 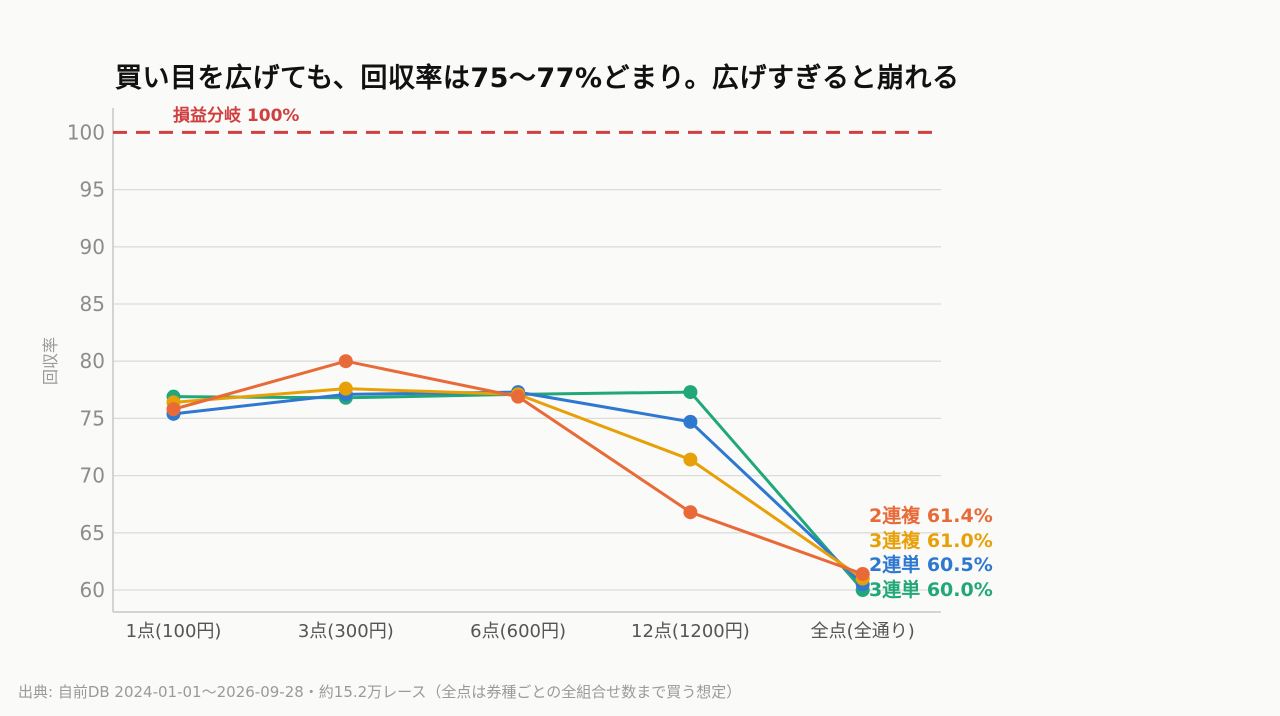 I want to click on y-tick-label: 70, so click(x=92, y=476).